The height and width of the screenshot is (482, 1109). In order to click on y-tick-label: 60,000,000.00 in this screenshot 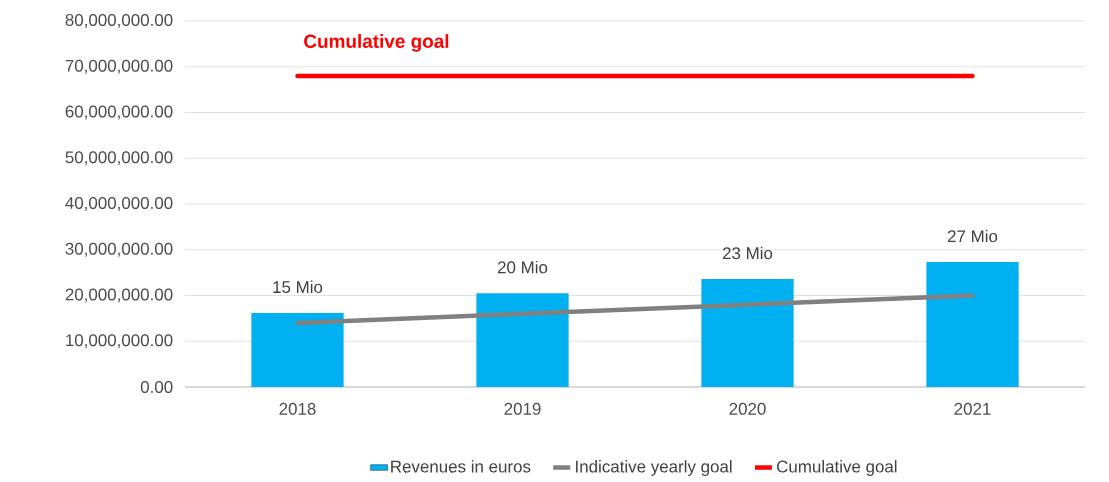, I will do `click(119, 112)`.